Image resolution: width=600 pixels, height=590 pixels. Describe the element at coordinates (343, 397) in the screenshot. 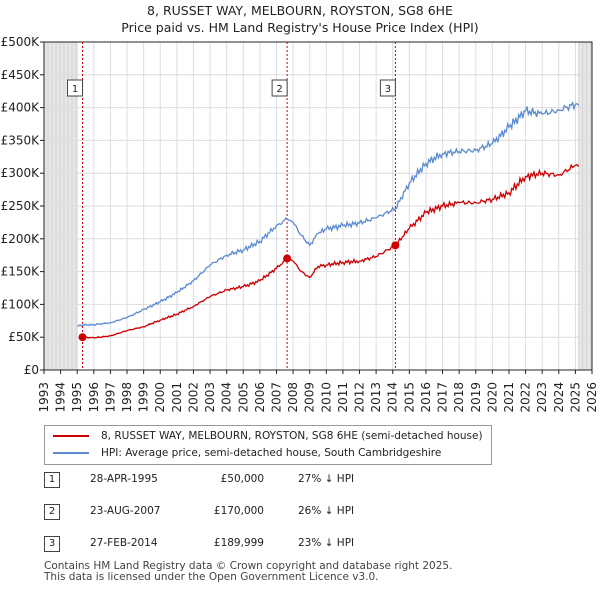

I see `x-tick-label: 2011` at that location.